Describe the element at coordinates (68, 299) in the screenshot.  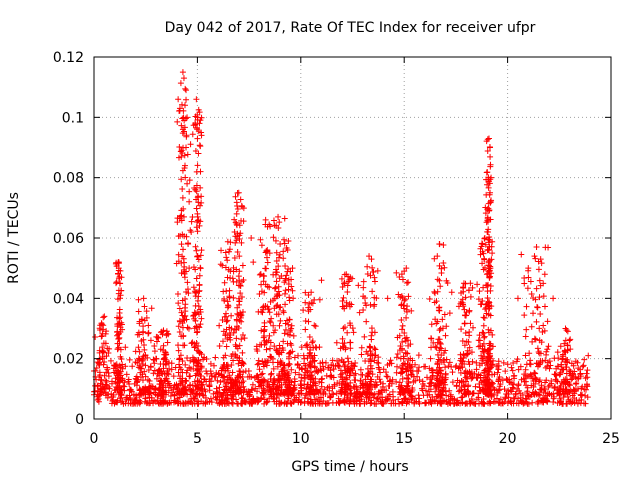
I see `y-tick-label: 0.04` at that location.